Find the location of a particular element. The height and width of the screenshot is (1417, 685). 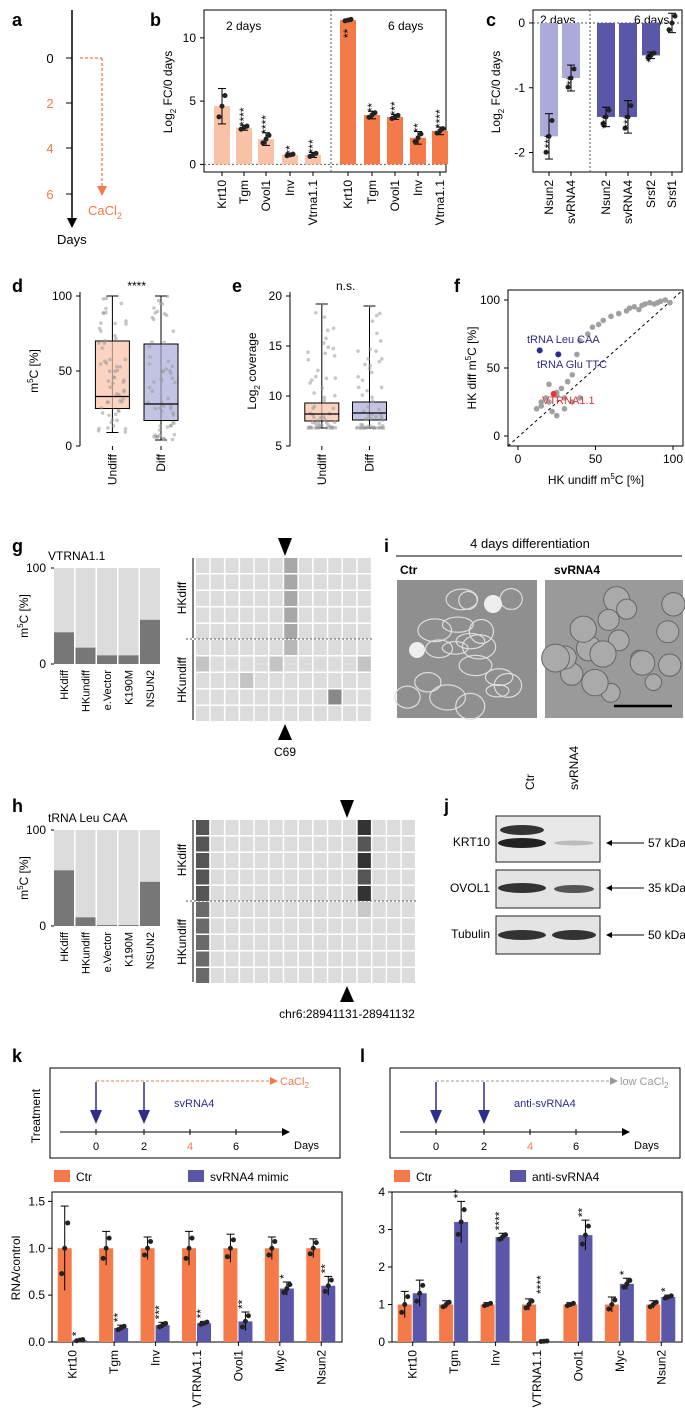

x-tick-label: Inv is located at coordinates (418, 188).